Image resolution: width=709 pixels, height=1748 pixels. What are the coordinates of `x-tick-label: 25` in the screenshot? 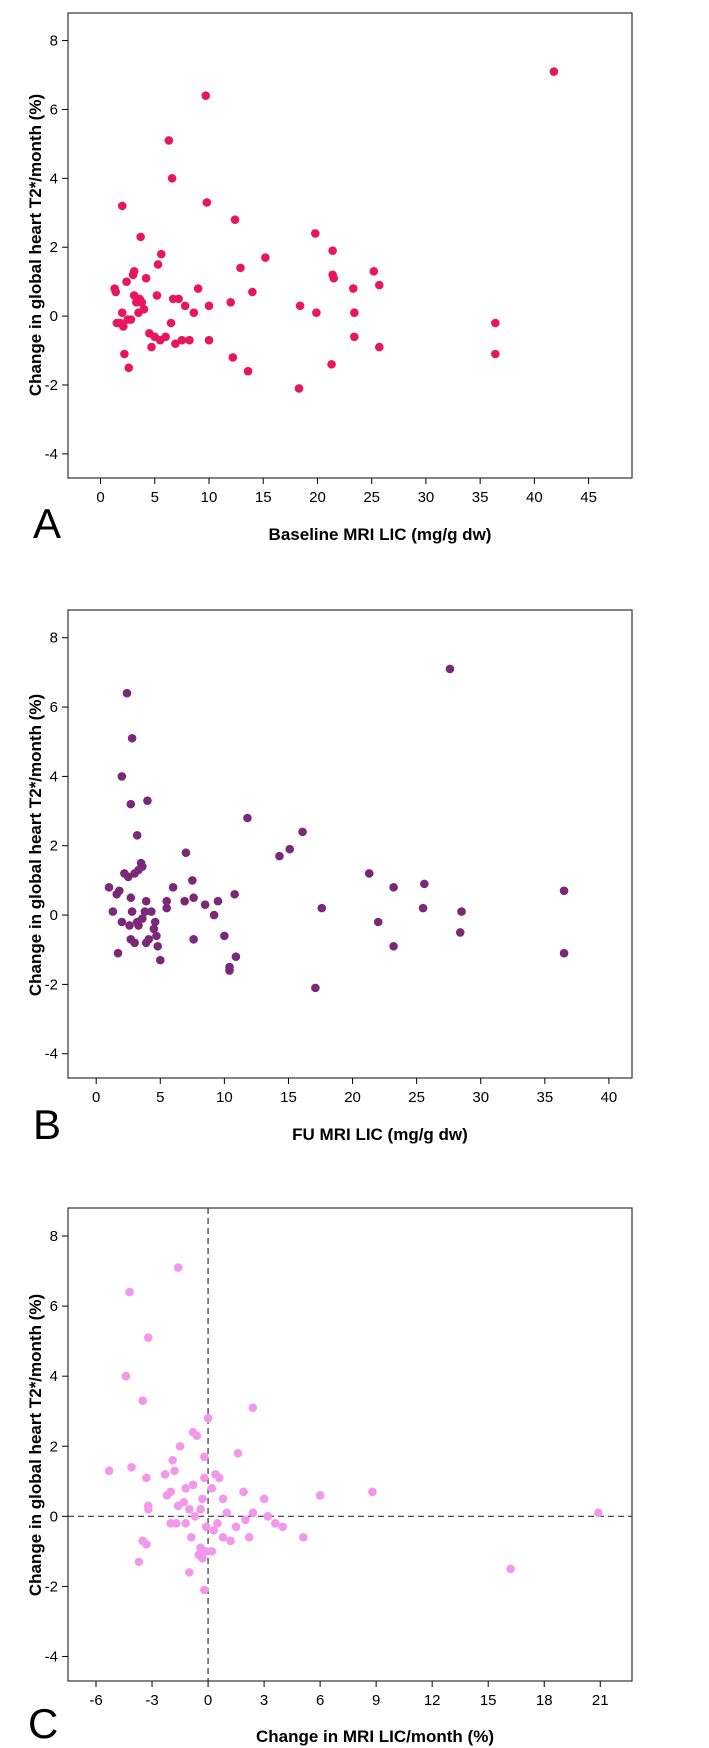 It's located at (416, 1097).